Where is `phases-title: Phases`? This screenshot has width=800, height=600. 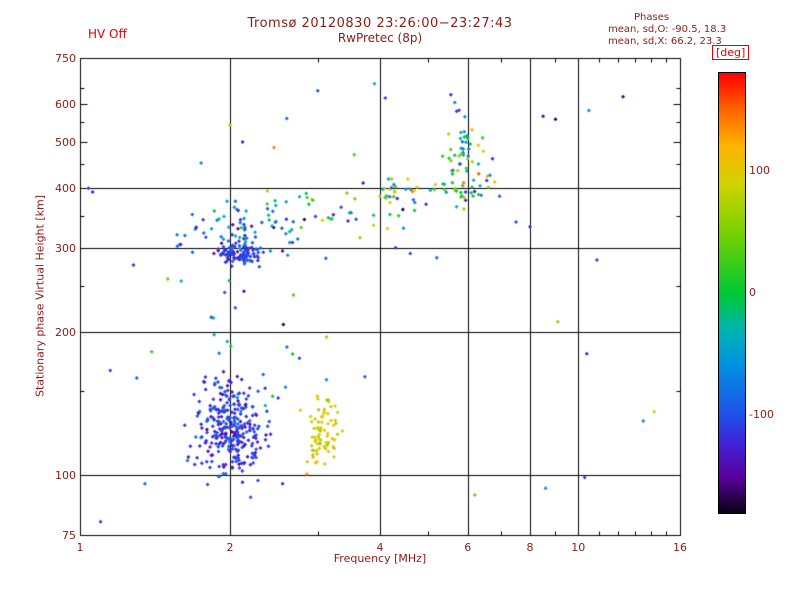 phases-title: Phases is located at coordinates (652, 17).